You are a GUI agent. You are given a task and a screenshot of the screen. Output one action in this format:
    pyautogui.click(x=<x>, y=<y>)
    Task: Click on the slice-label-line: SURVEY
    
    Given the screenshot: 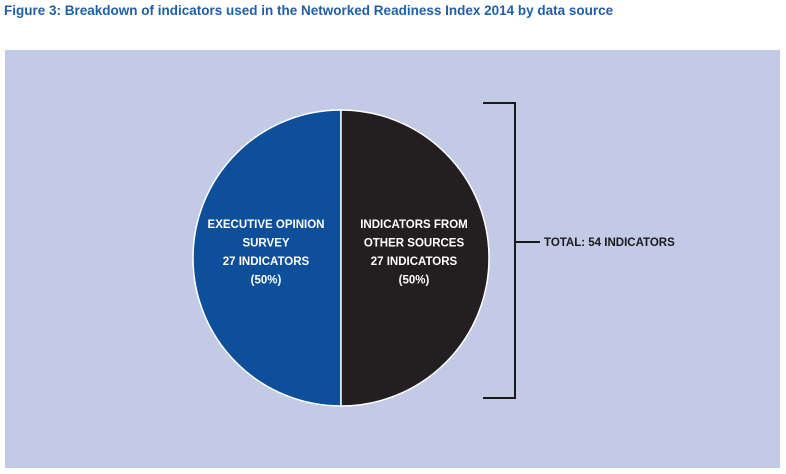 What is the action you would take?
    pyautogui.click(x=265, y=244)
    